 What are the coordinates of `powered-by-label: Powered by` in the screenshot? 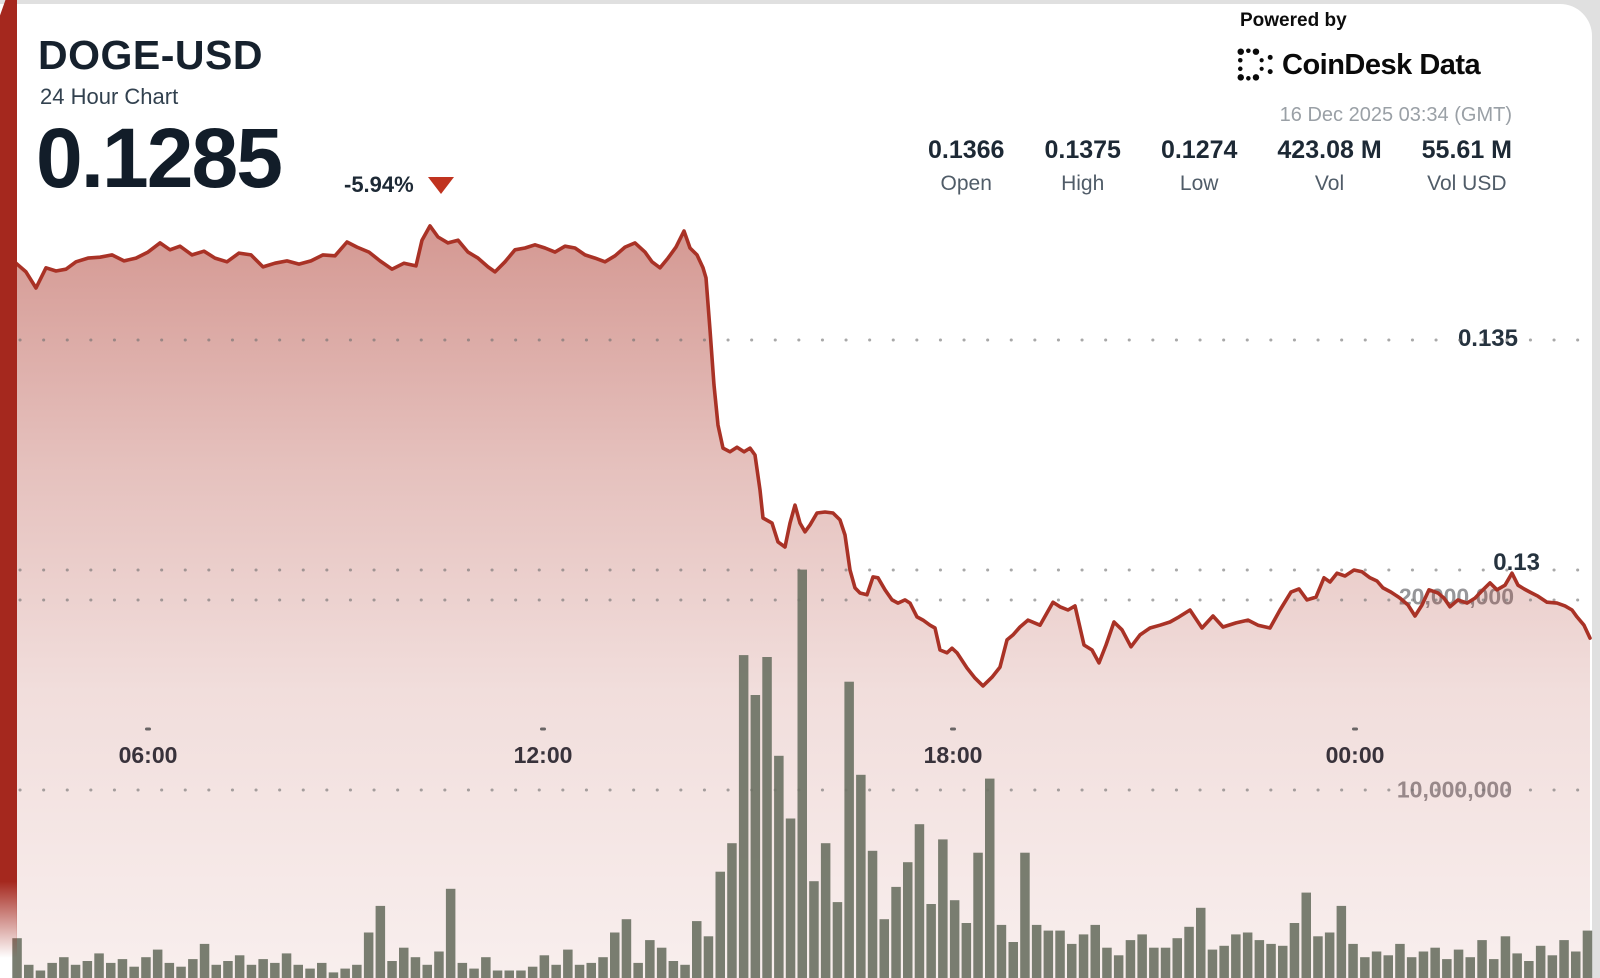 It's located at (1293, 20).